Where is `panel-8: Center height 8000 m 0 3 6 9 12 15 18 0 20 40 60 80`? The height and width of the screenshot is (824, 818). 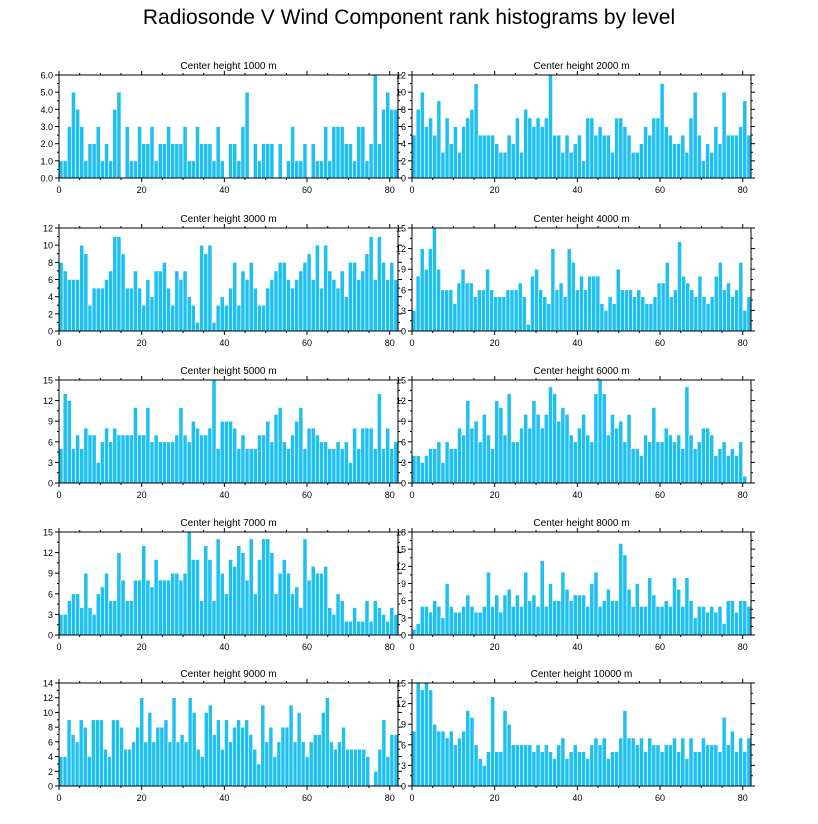 panel-8: Center height 8000 m 0 3 6 9 12 15 18 0 20 40 60 80 is located at coordinates (575, 585).